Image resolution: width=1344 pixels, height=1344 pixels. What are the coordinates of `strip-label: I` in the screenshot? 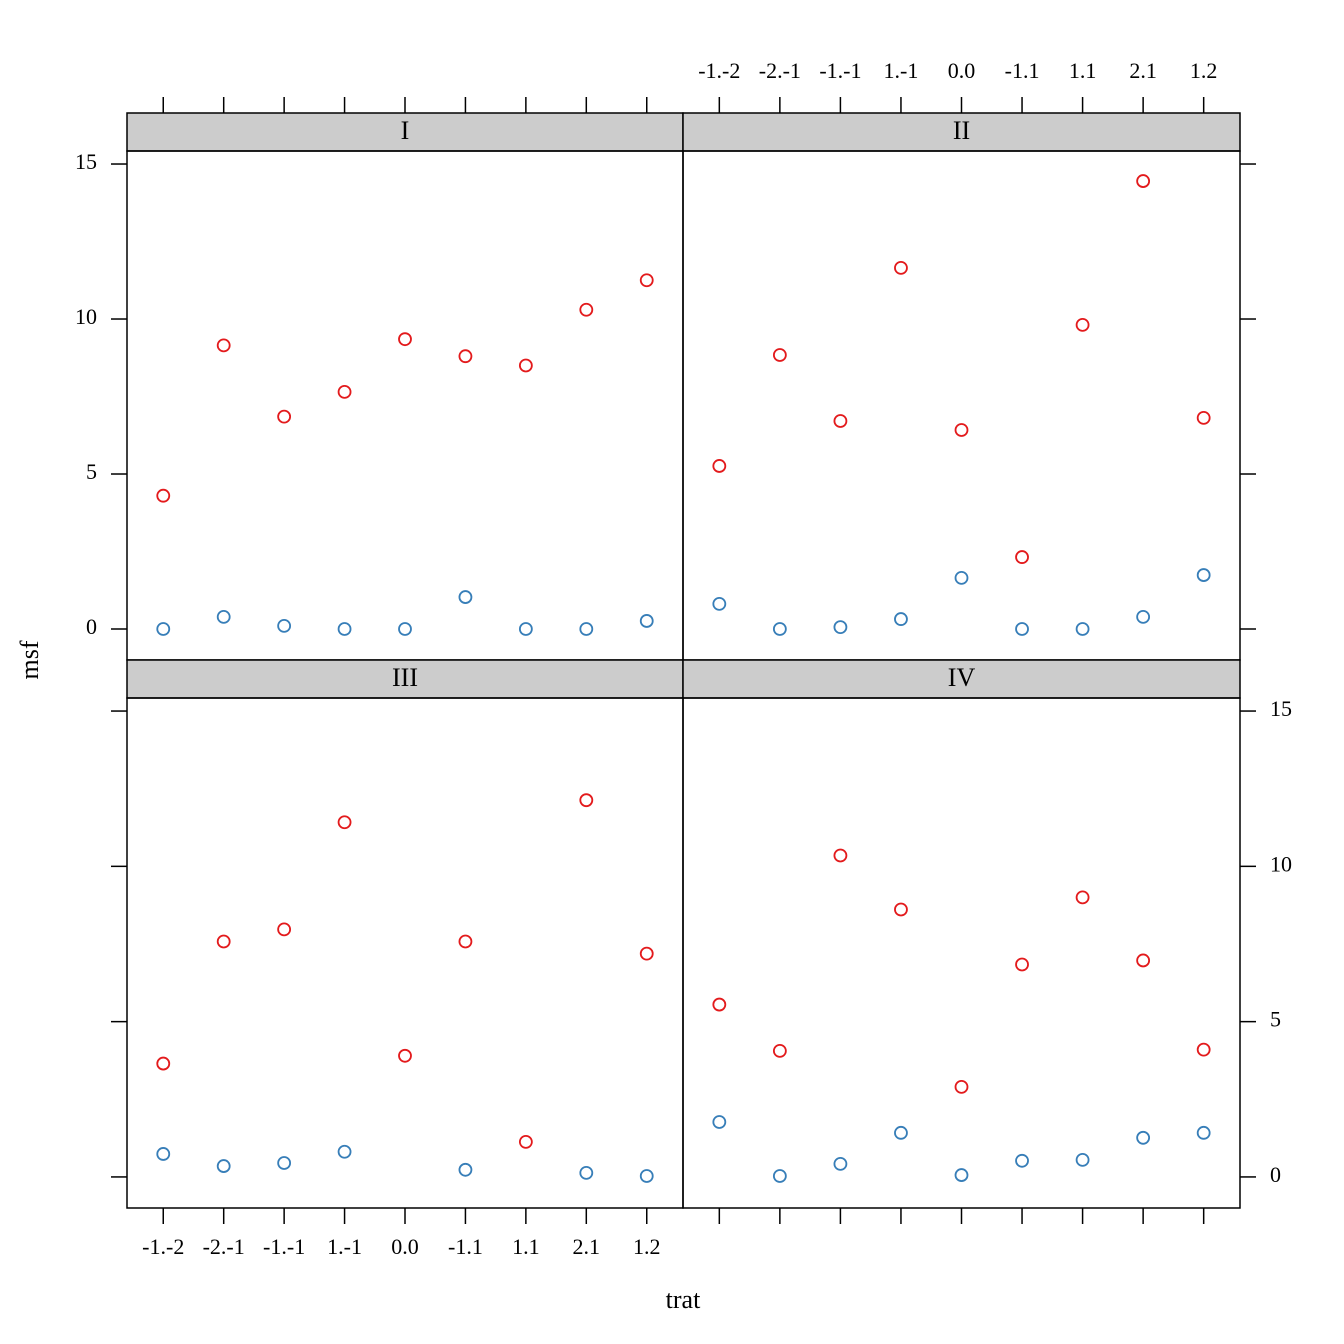 It's located at (405, 130).